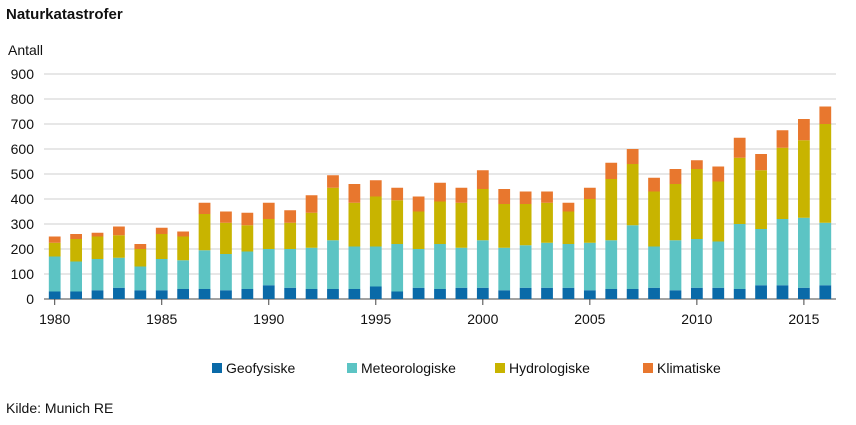 Image resolution: width=856 pixels, height=425 pixels. What do you see at coordinates (23, 199) in the screenshot?
I see `y-tick-label: 400` at bounding box center [23, 199].